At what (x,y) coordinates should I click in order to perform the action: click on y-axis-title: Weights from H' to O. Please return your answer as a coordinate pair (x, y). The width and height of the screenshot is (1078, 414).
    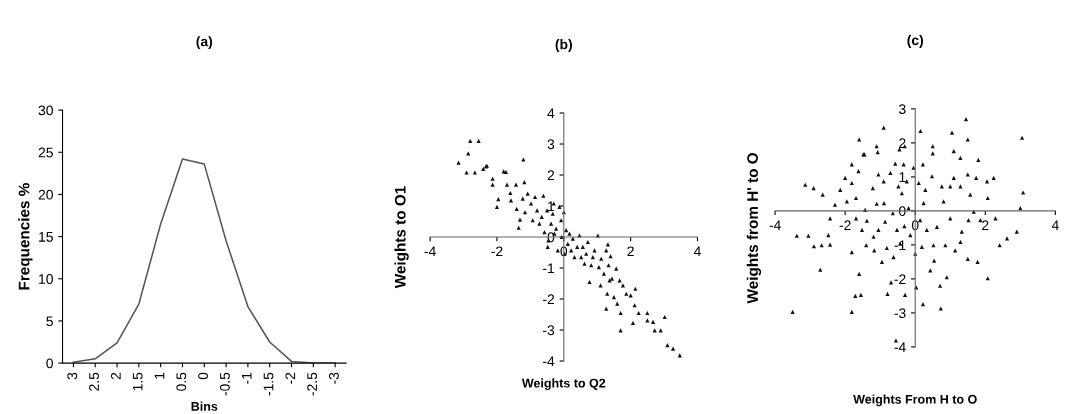
    Looking at the image, I should click on (754, 228).